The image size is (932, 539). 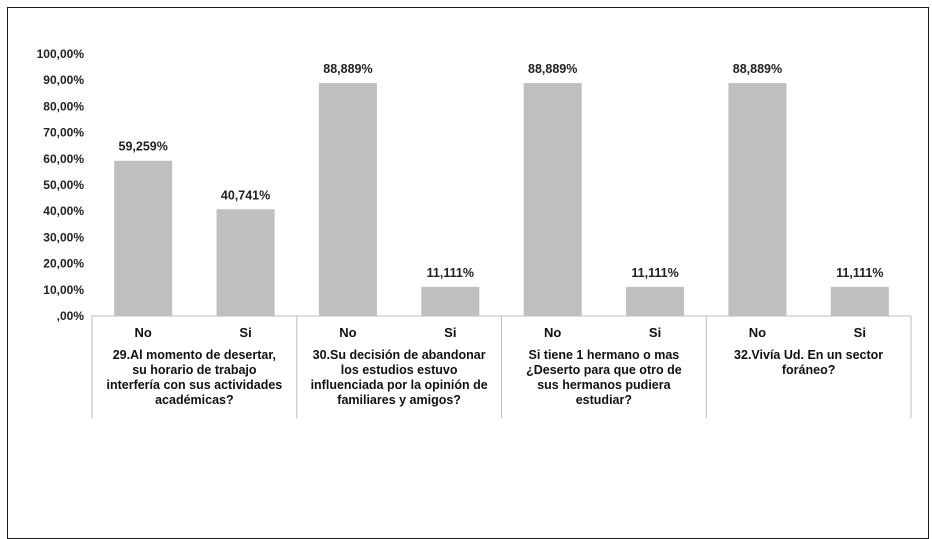 I want to click on group-question-label: los estudios estuvo, so click(x=399, y=370).